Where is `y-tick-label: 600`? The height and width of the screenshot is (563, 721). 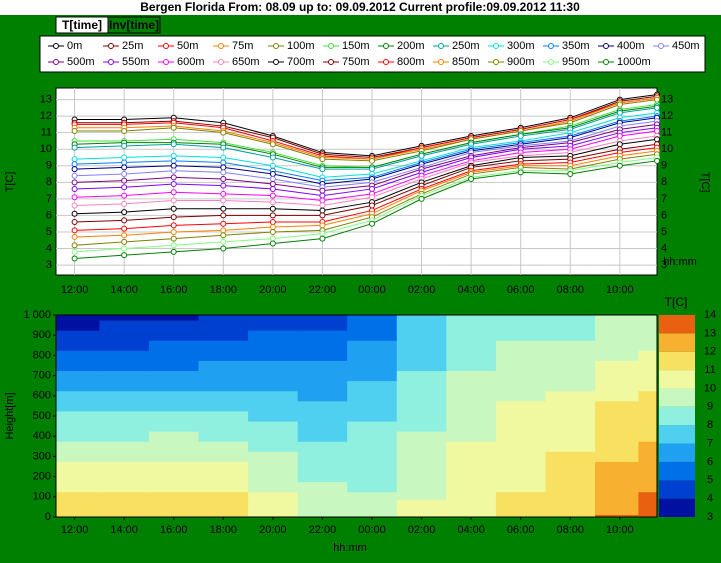
y-tick-label: 600 is located at coordinates (42, 396).